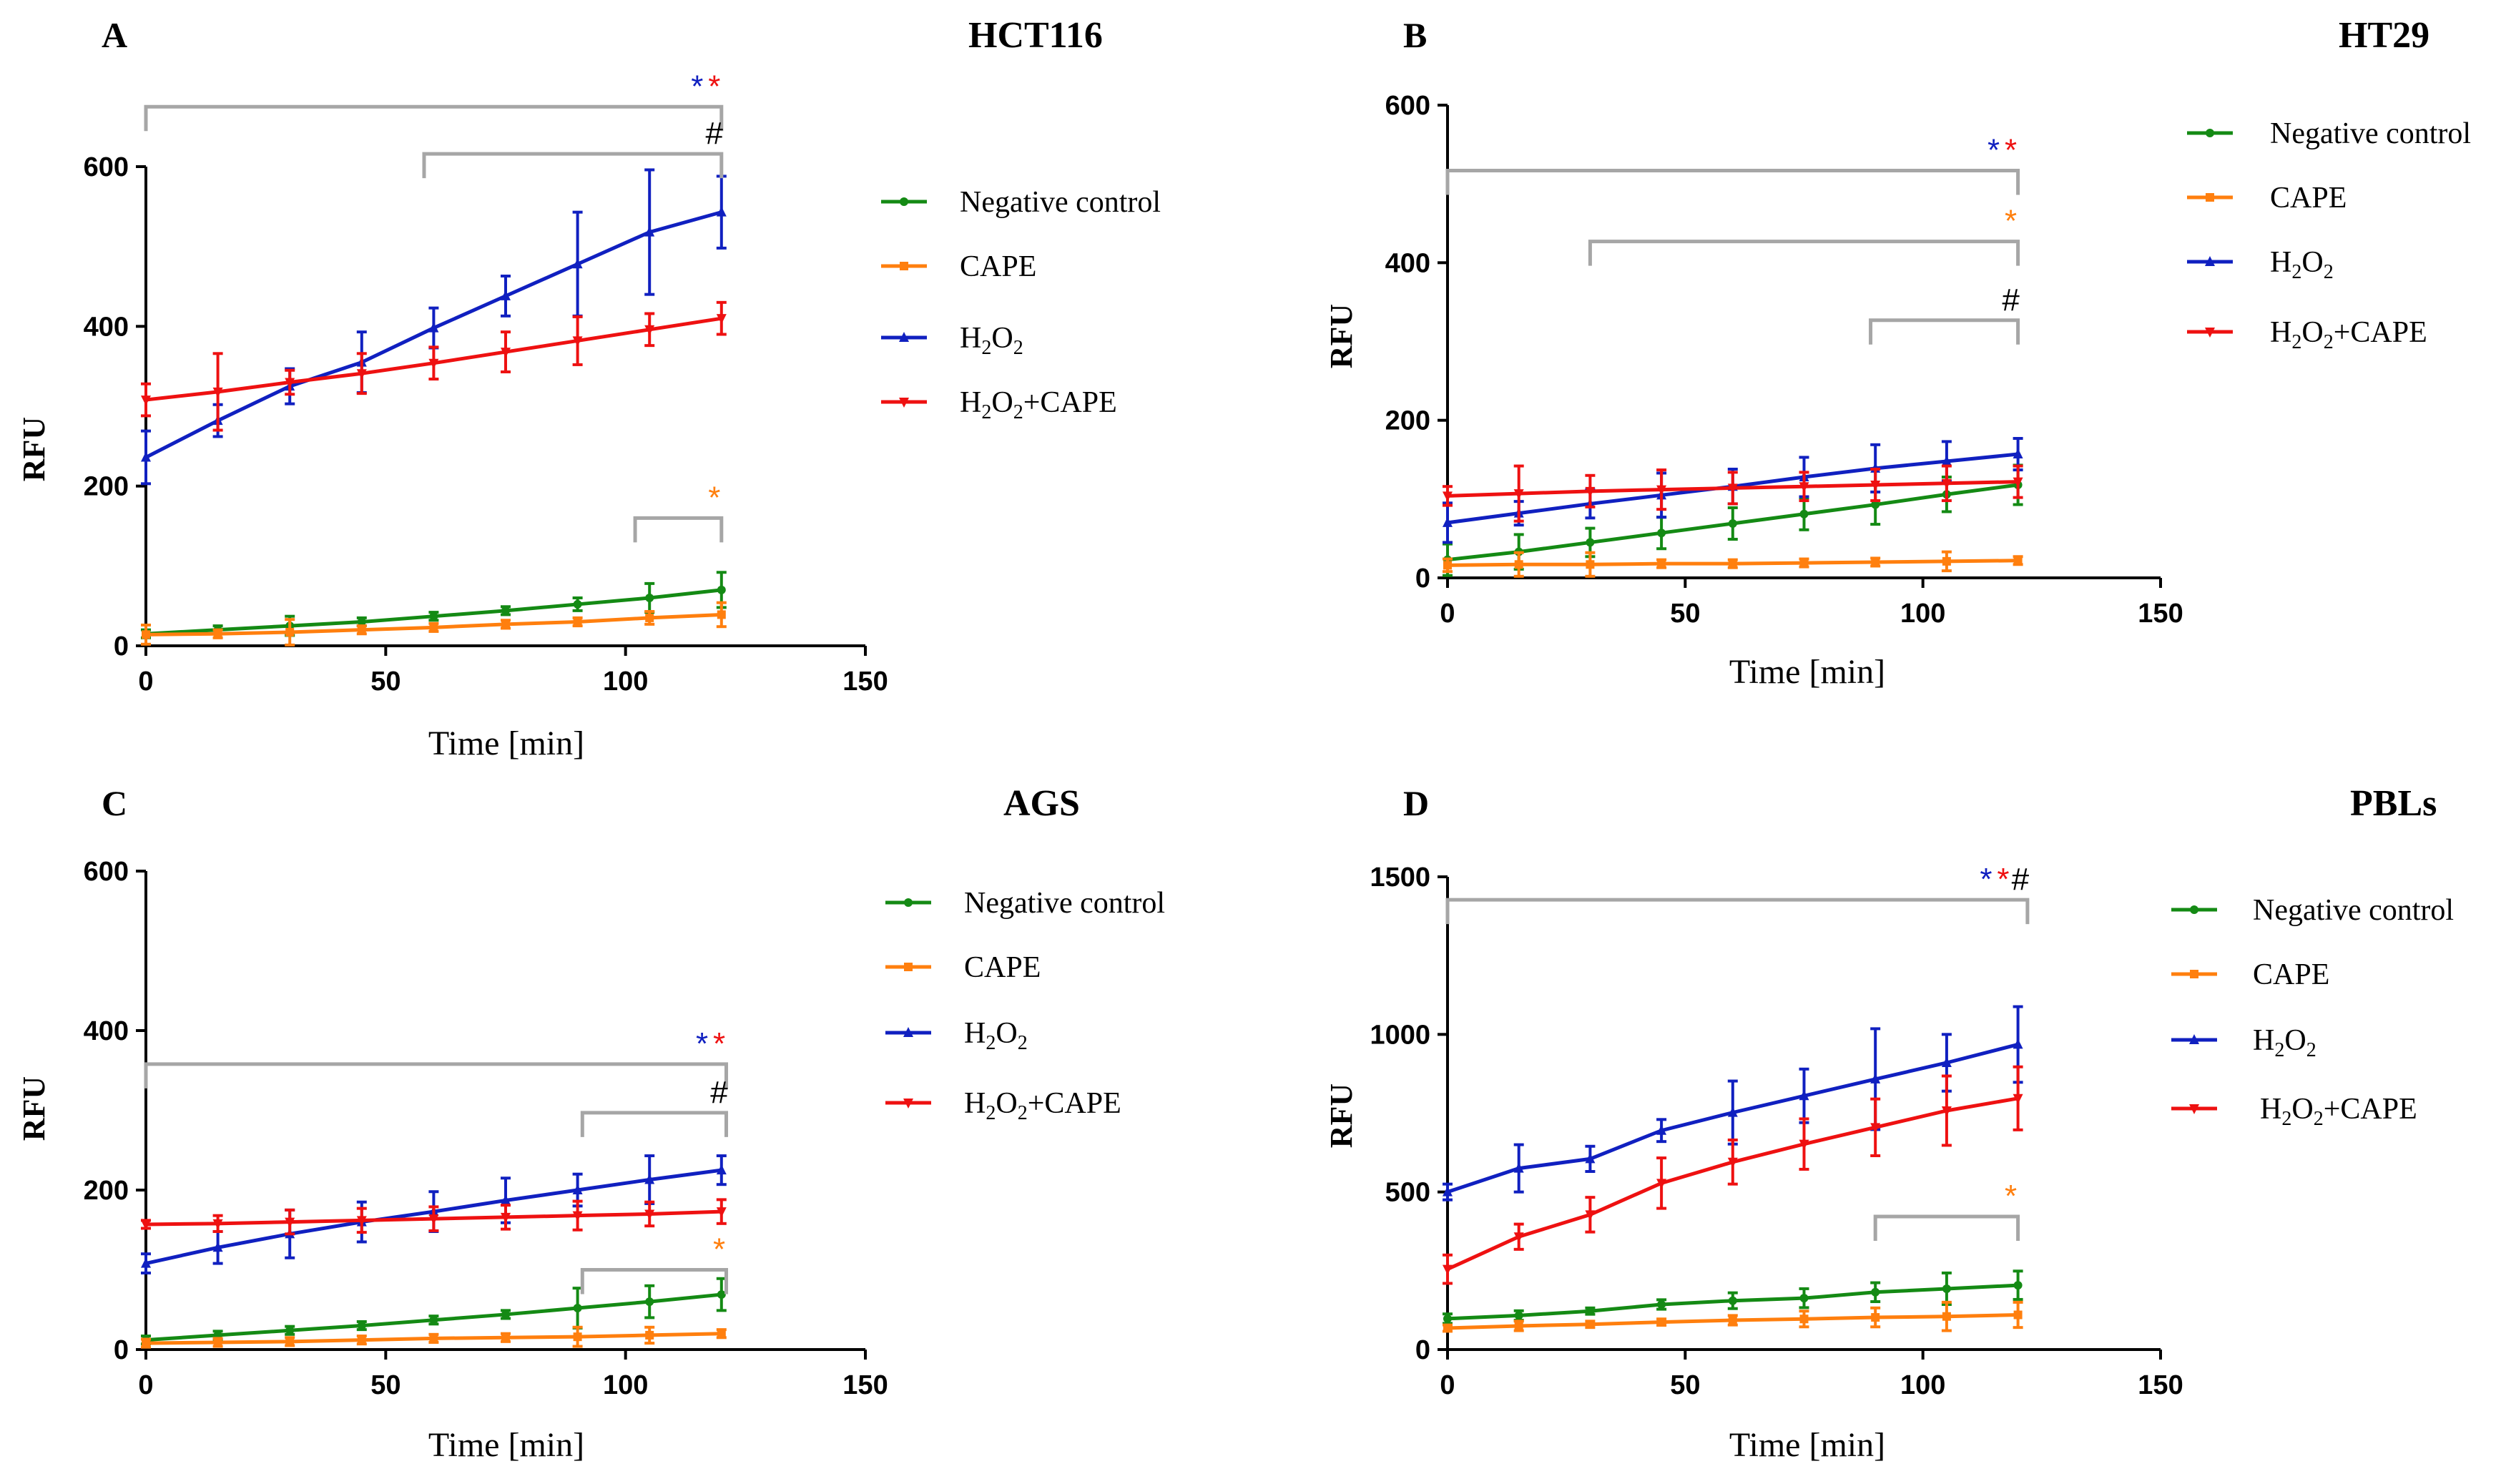  What do you see at coordinates (1407, 106) in the screenshot?
I see `y-tick-label: 600` at bounding box center [1407, 106].